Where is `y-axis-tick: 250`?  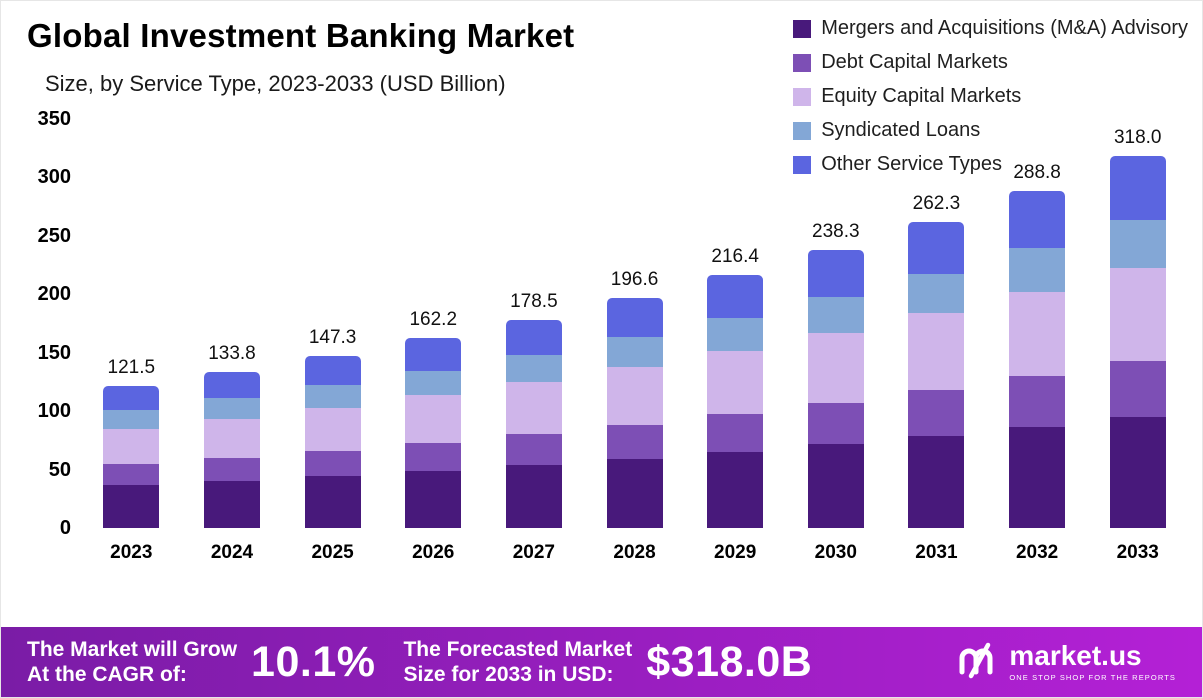 y-axis-tick: 250 is located at coordinates (54, 235).